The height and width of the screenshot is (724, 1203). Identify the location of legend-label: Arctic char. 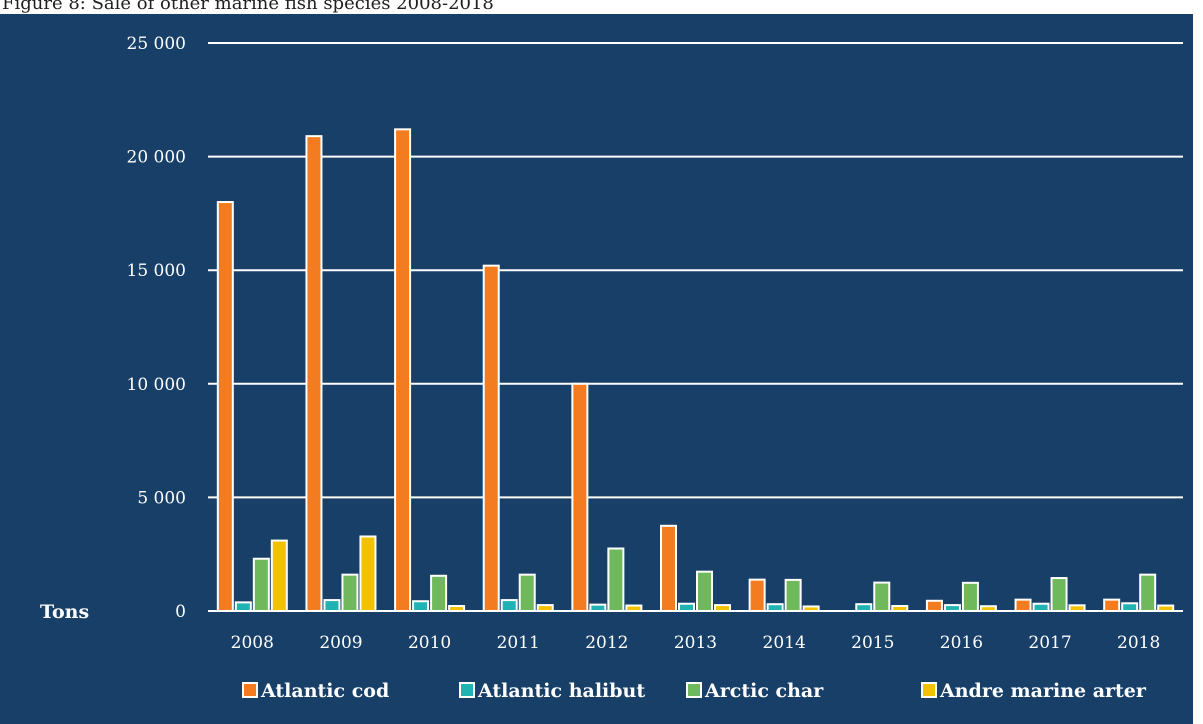
(764, 691).